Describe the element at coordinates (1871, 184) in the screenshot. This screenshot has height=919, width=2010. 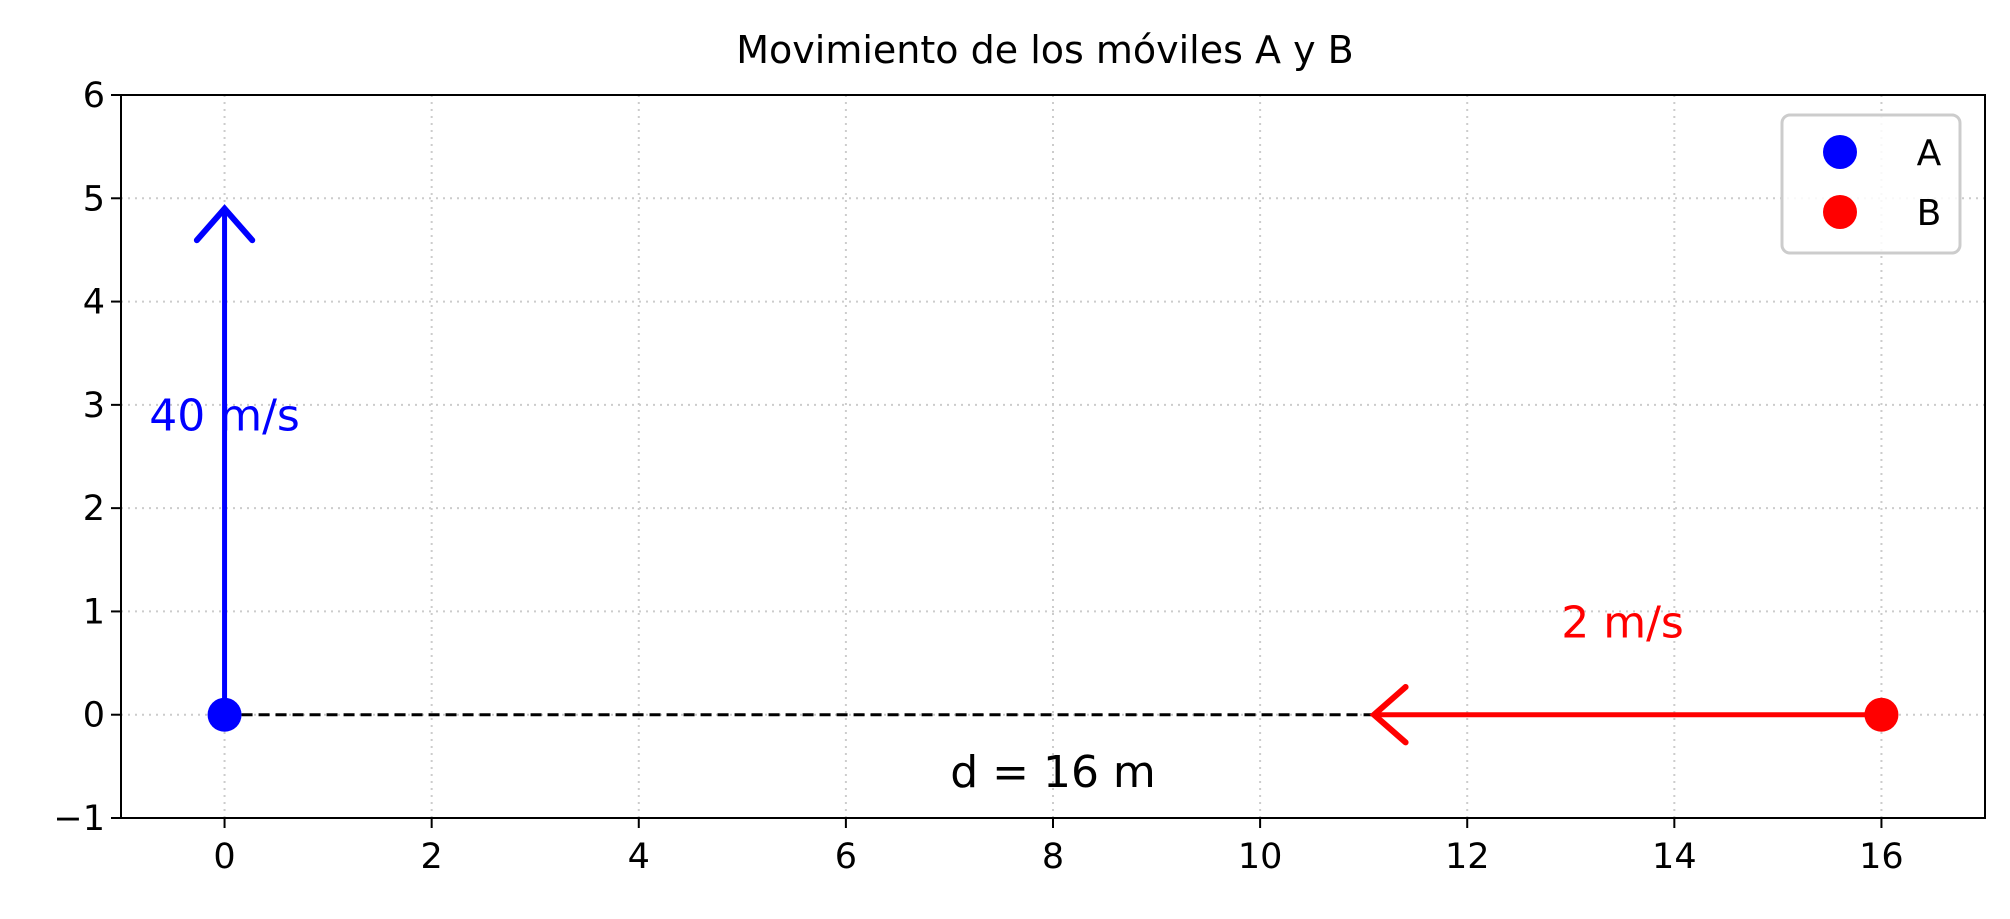
I see `legend: AB` at that location.